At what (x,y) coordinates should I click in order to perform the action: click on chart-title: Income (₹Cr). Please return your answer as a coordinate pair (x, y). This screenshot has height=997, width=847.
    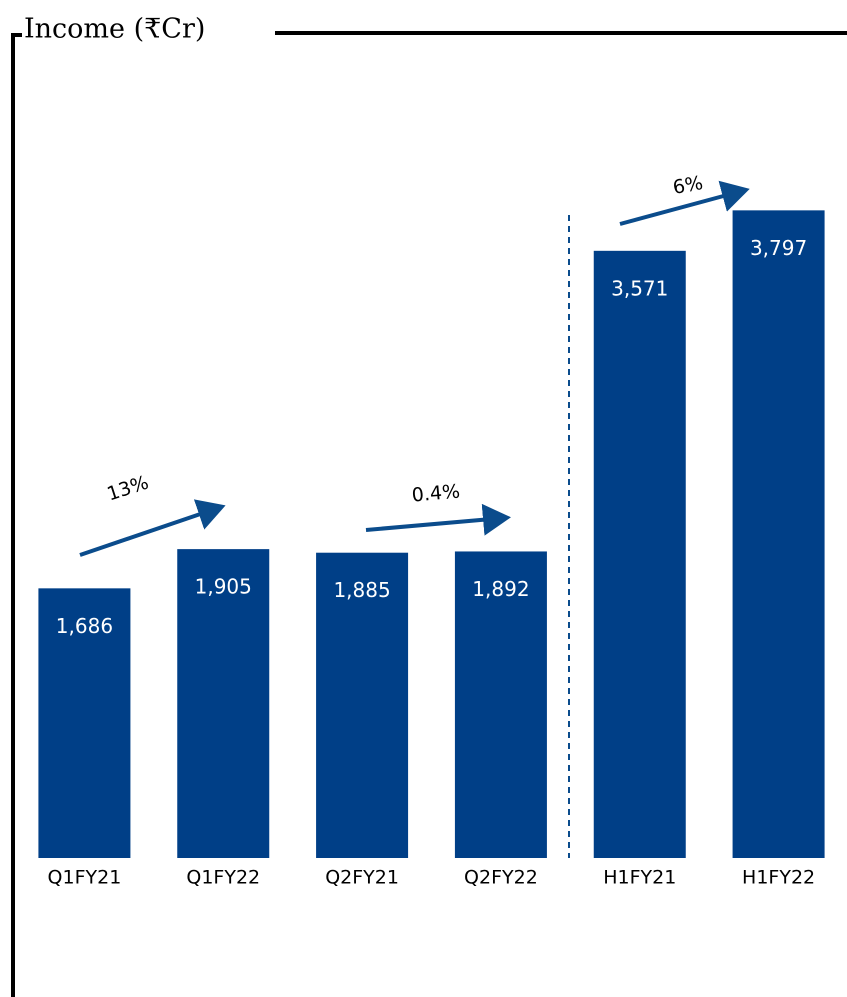
    Looking at the image, I should click on (114, 29).